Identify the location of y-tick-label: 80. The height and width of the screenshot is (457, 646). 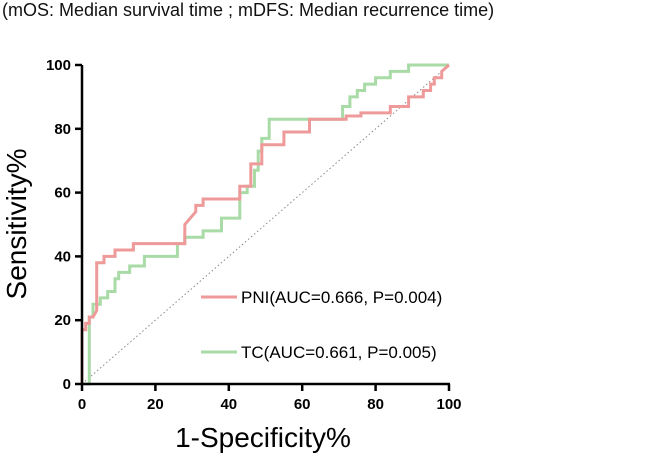
(62, 129).